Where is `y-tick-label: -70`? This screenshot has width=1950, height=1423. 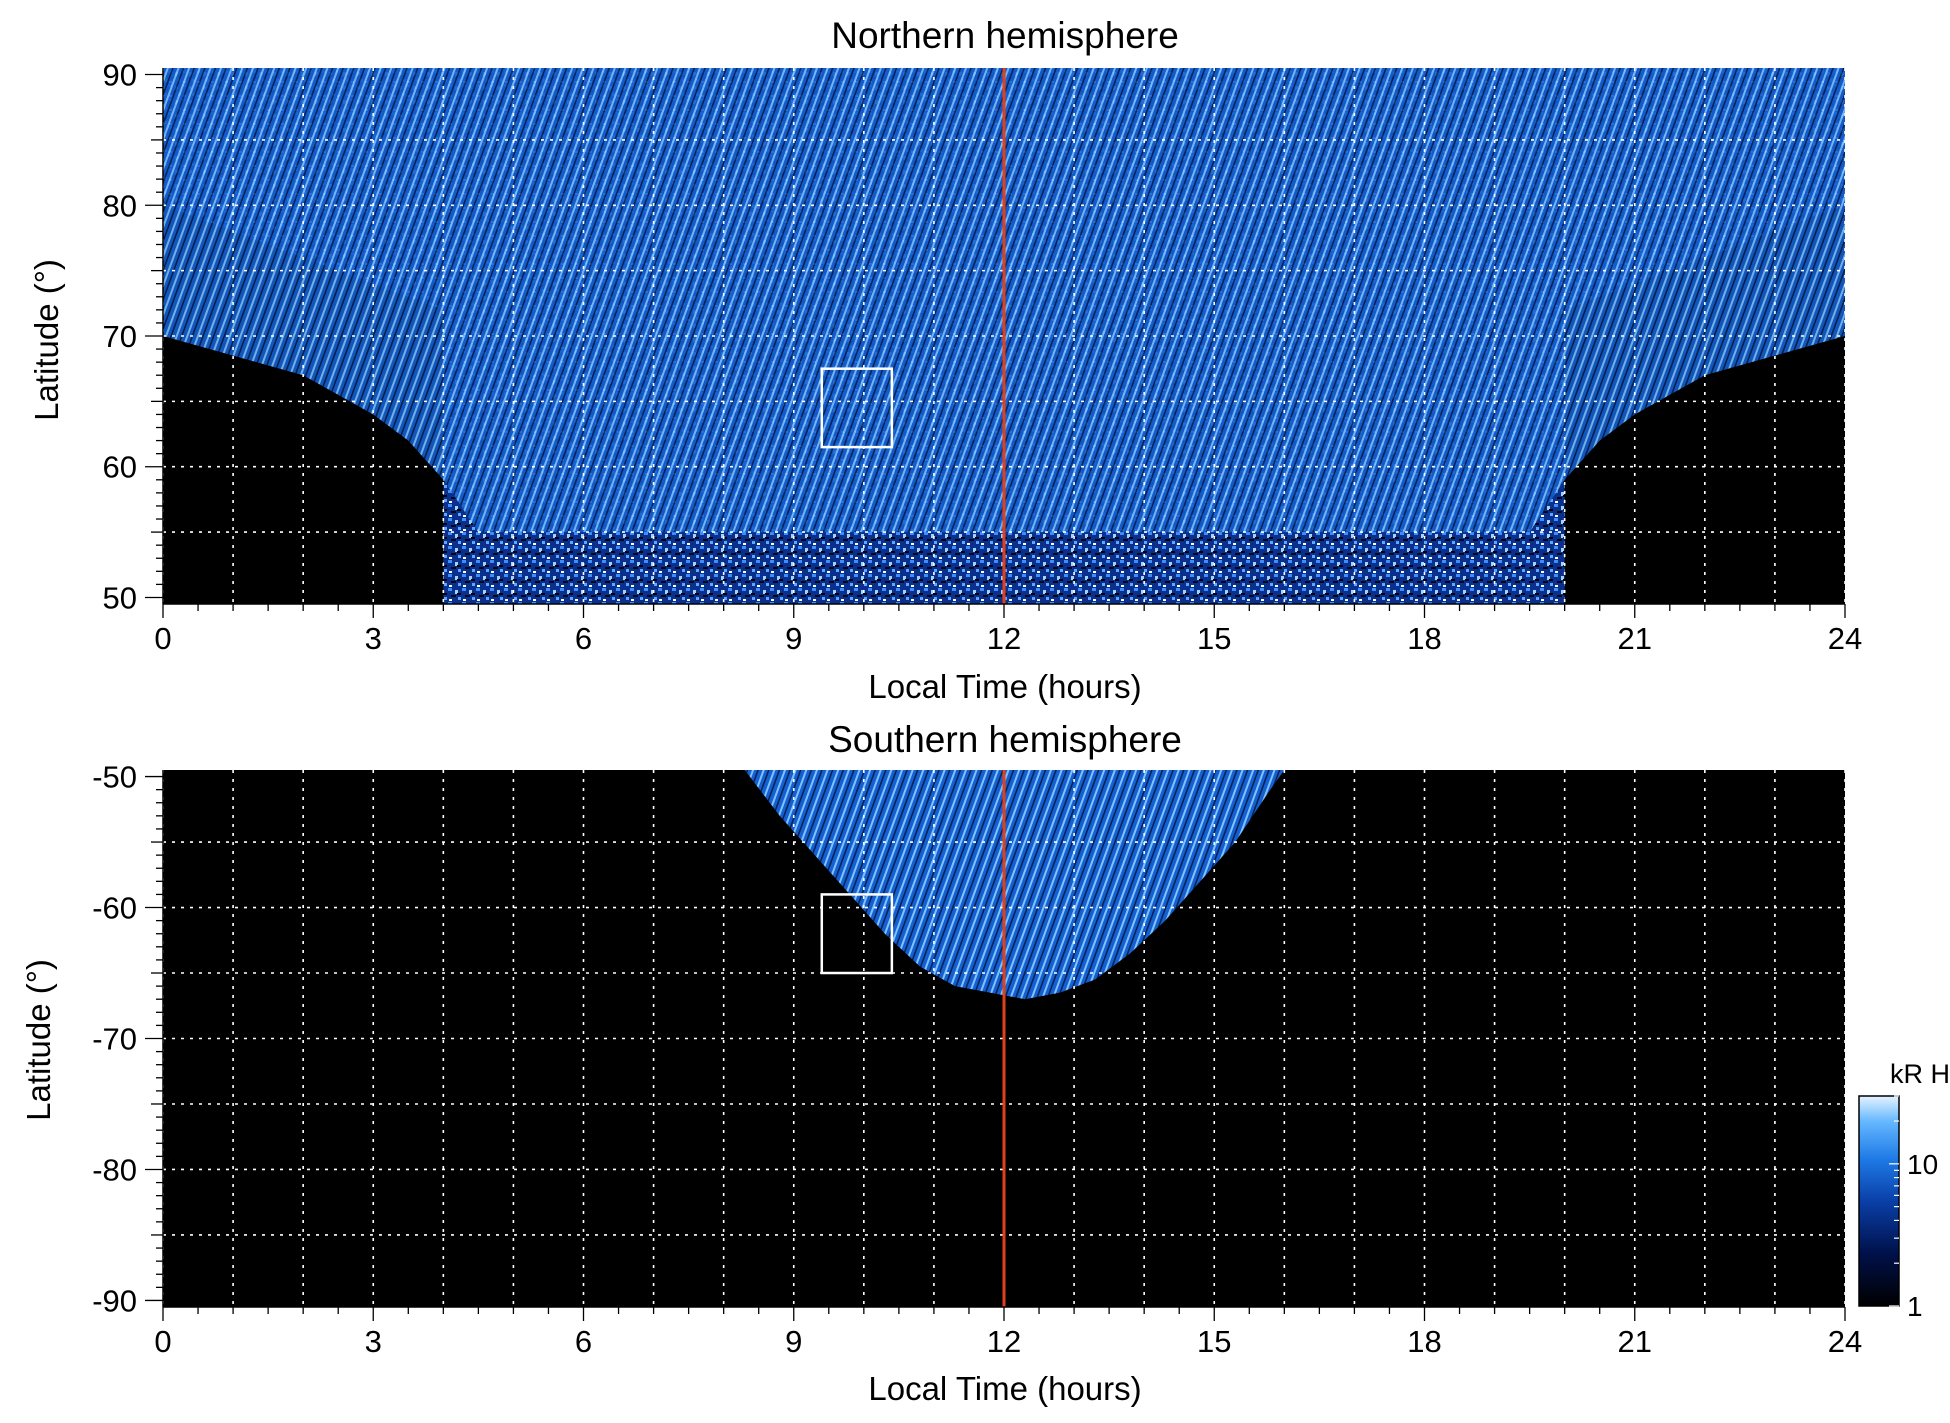 y-tick-label: -70 is located at coordinates (114, 1039).